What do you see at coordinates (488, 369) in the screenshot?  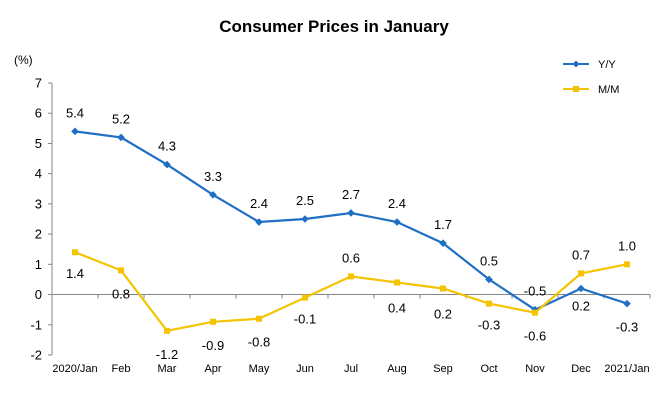 I see `x-tick-label: Oct` at bounding box center [488, 369].